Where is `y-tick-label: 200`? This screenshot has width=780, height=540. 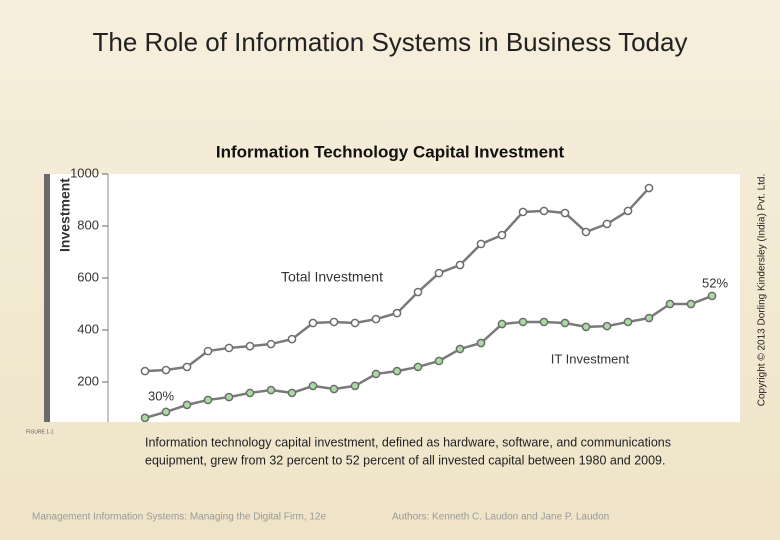 y-tick-label: 200 is located at coordinates (88, 380).